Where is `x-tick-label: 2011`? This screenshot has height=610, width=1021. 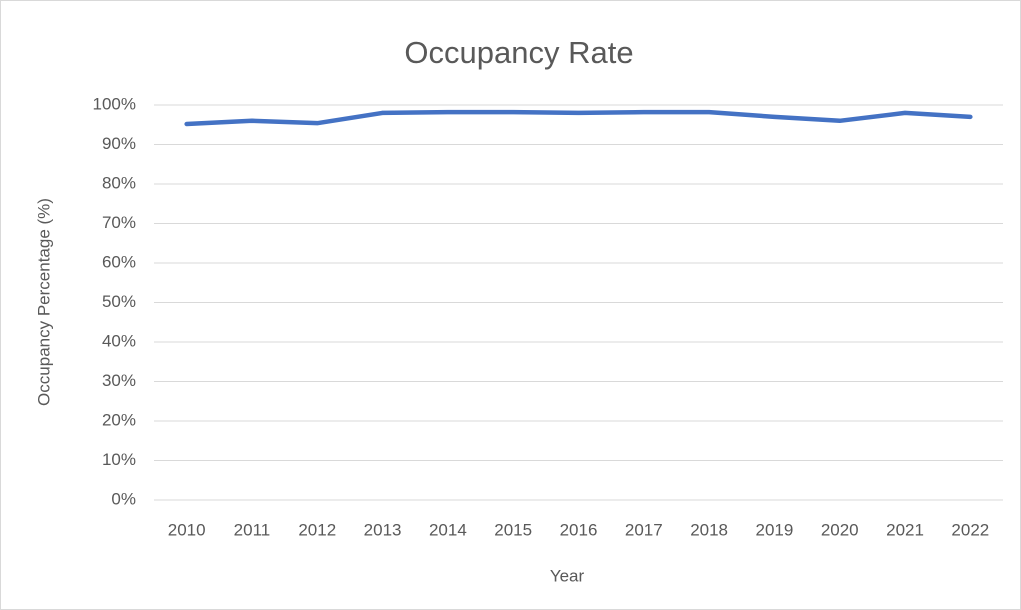
x-tick-label: 2011 is located at coordinates (252, 529).